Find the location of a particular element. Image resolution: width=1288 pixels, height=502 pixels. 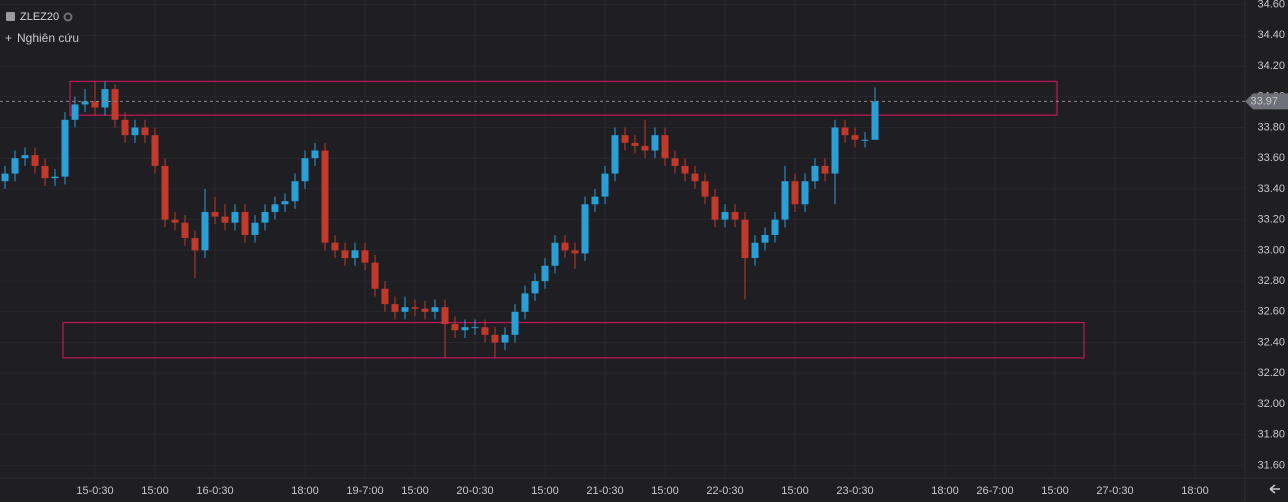

symbol: ZLEZ20 is located at coordinates (39, 17).